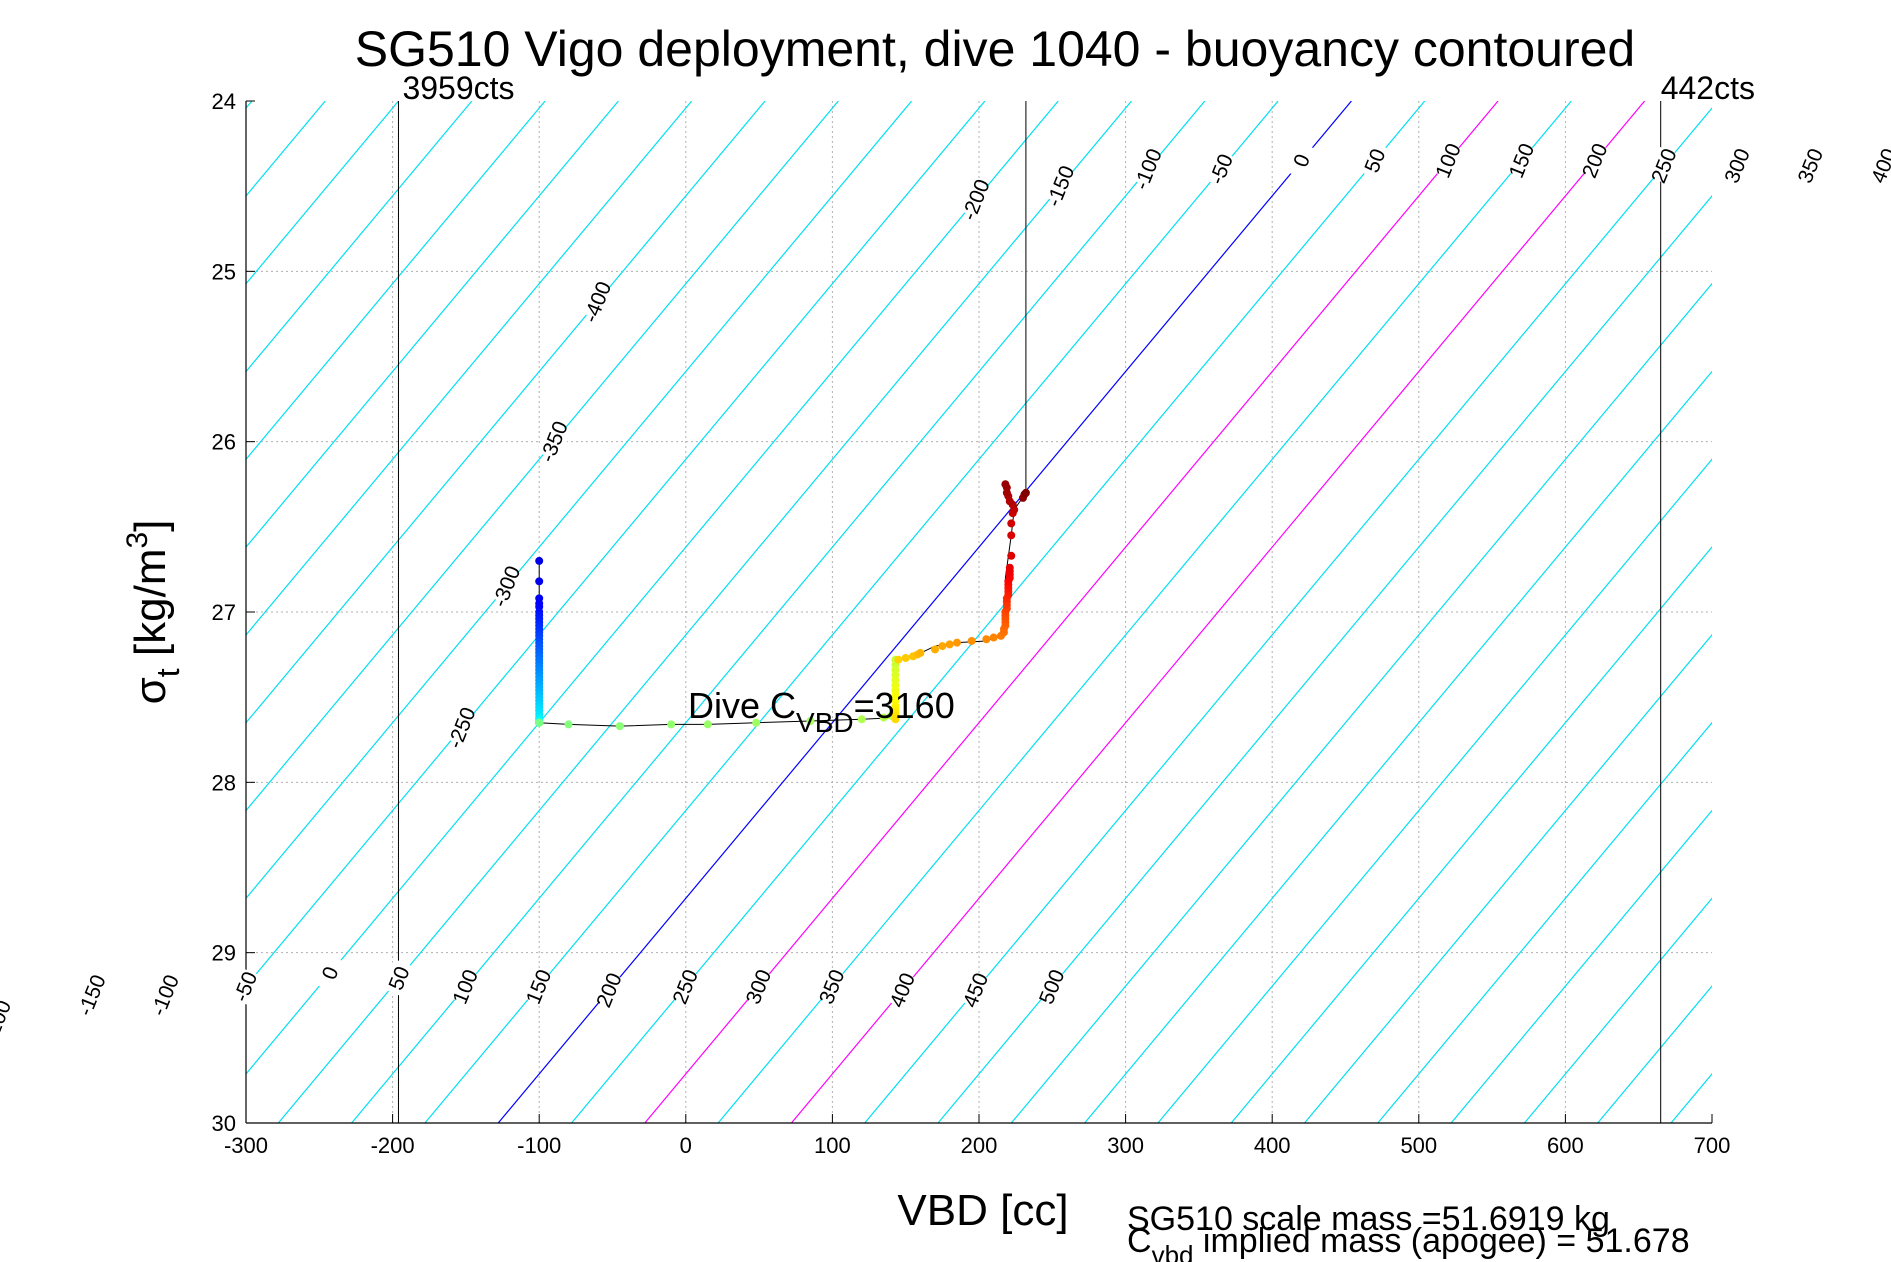 Image resolution: width=1891 pixels, height=1262 pixels. Describe the element at coordinates (224, 1123) in the screenshot. I see `y-tick-label: 30` at that location.